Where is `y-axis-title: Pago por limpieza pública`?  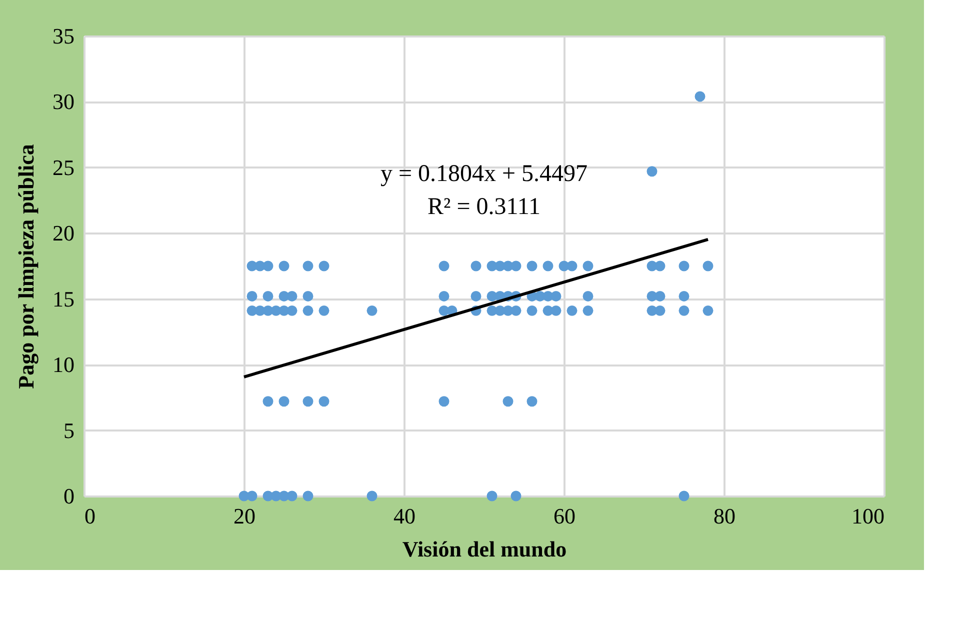 y-axis-title: Pago por limpieza pública is located at coordinates (26, 266).